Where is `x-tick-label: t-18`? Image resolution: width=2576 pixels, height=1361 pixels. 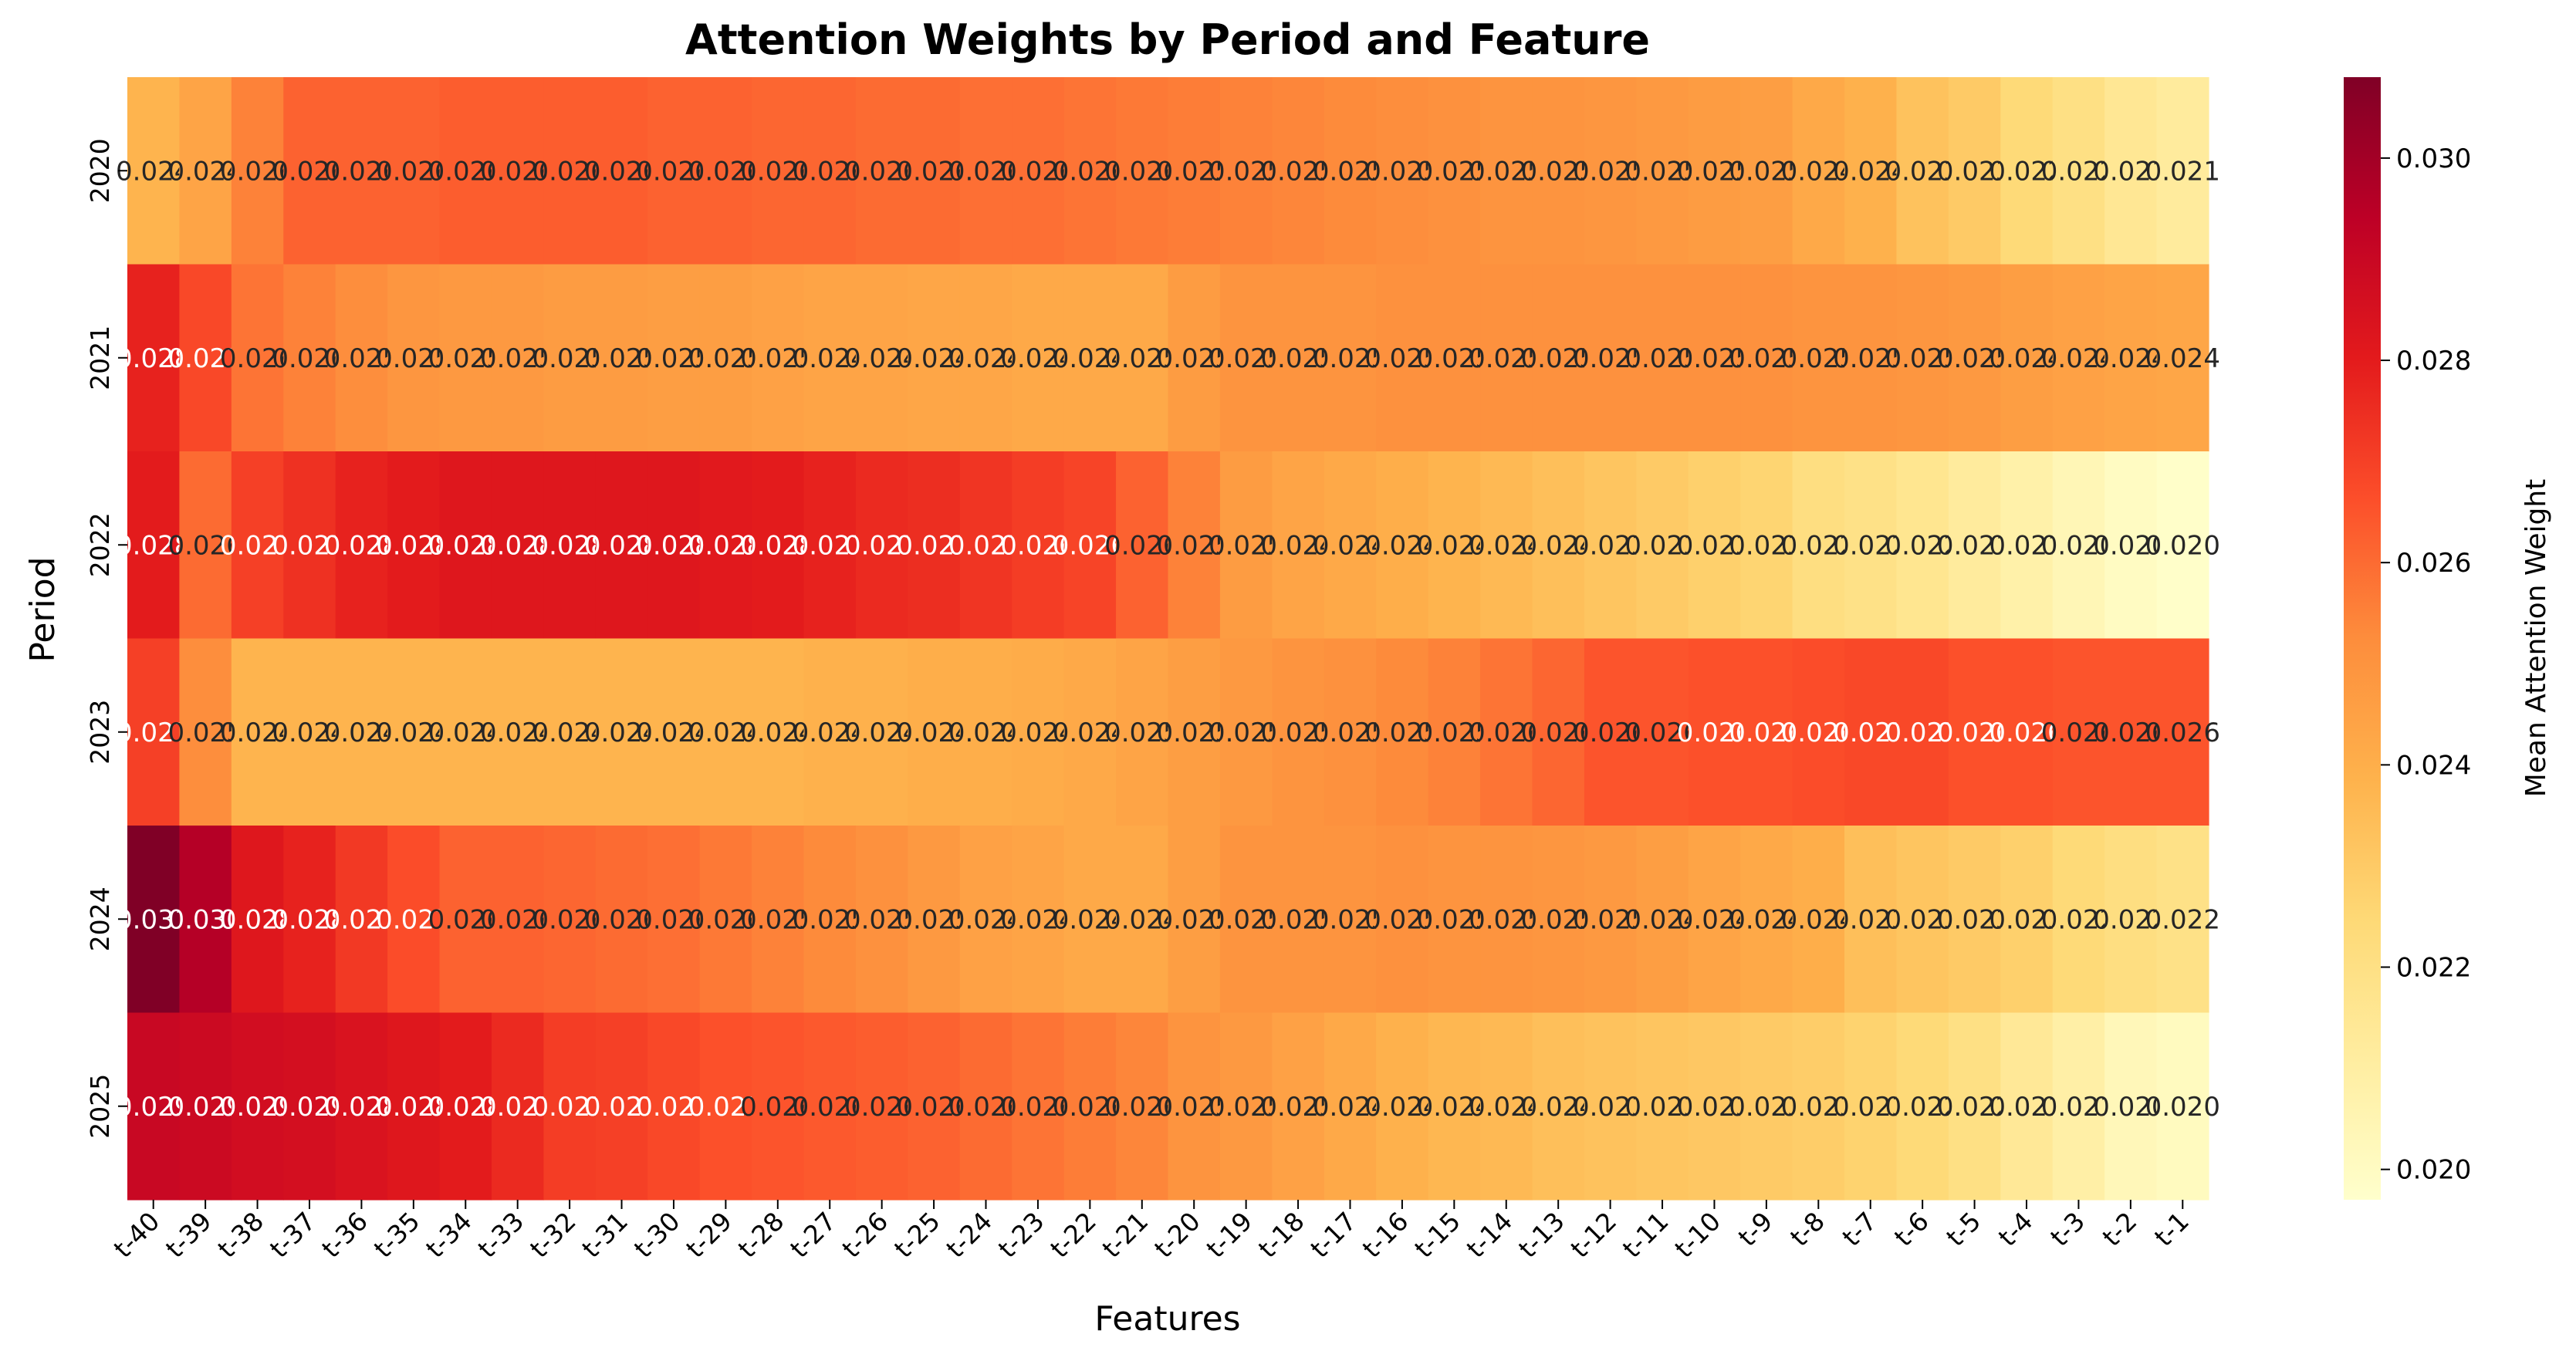 x-tick-label: t-18 is located at coordinates (1281, 1235).